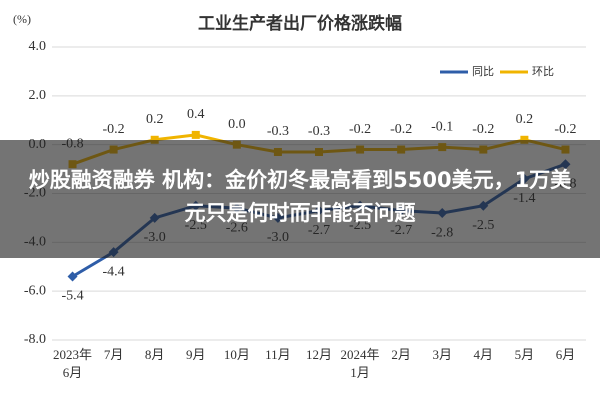  I want to click on y-tick-label: -6.0, so click(35, 290).